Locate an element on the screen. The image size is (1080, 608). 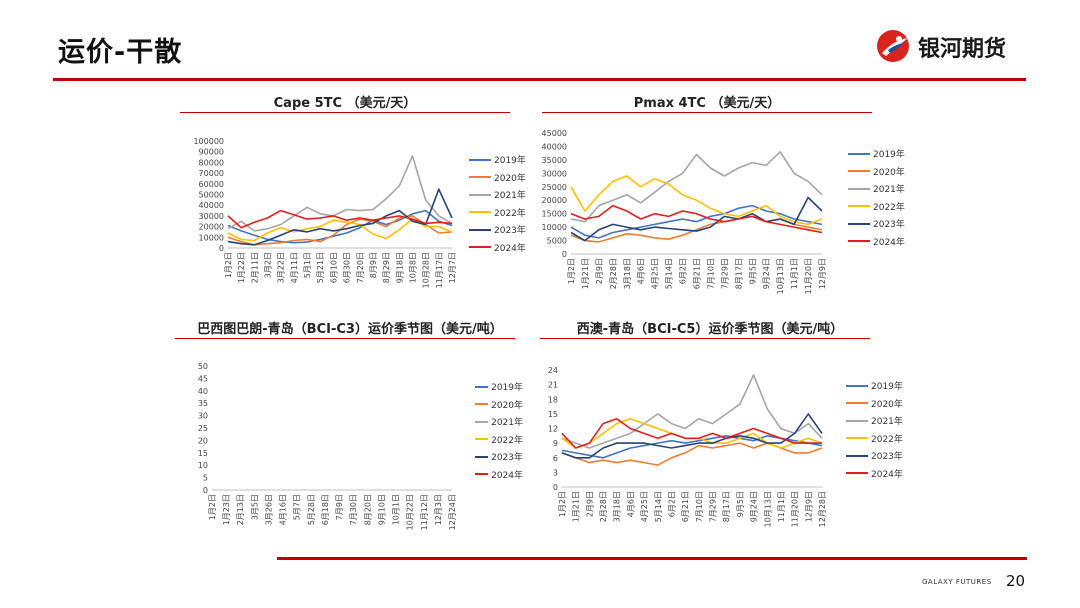
galaxy-logo-icon is located at coordinates (893, 46).